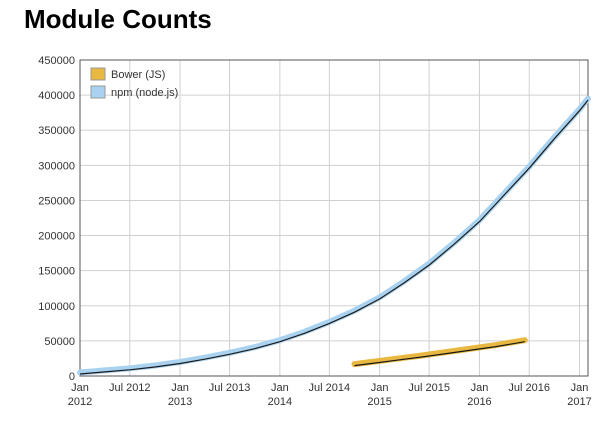 The width and height of the screenshot is (613, 434). Describe the element at coordinates (56, 131) in the screenshot. I see `y-tick-label: 350000` at that location.